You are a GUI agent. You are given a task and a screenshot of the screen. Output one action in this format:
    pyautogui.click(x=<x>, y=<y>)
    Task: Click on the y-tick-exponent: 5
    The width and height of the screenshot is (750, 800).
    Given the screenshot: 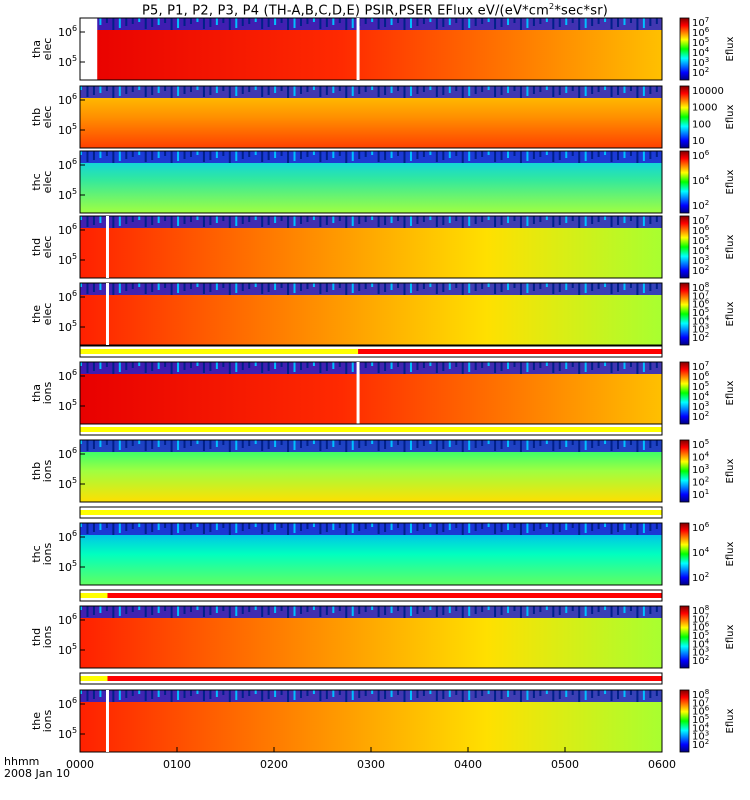 What is the action you would take?
    pyautogui.click(x=74, y=730)
    